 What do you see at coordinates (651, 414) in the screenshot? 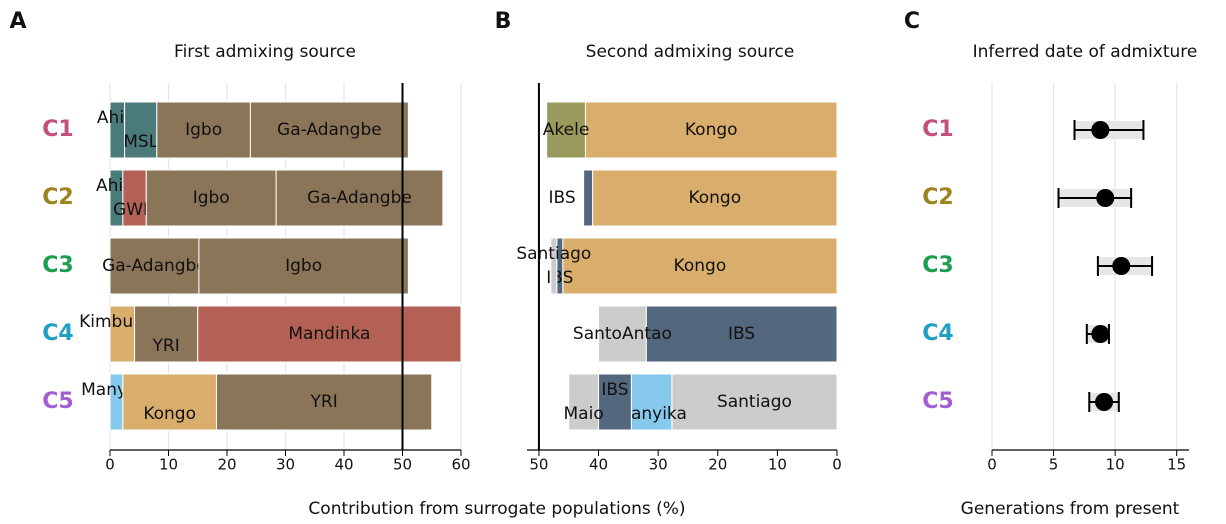
I see `segment-label: Manyika` at bounding box center [651, 414].